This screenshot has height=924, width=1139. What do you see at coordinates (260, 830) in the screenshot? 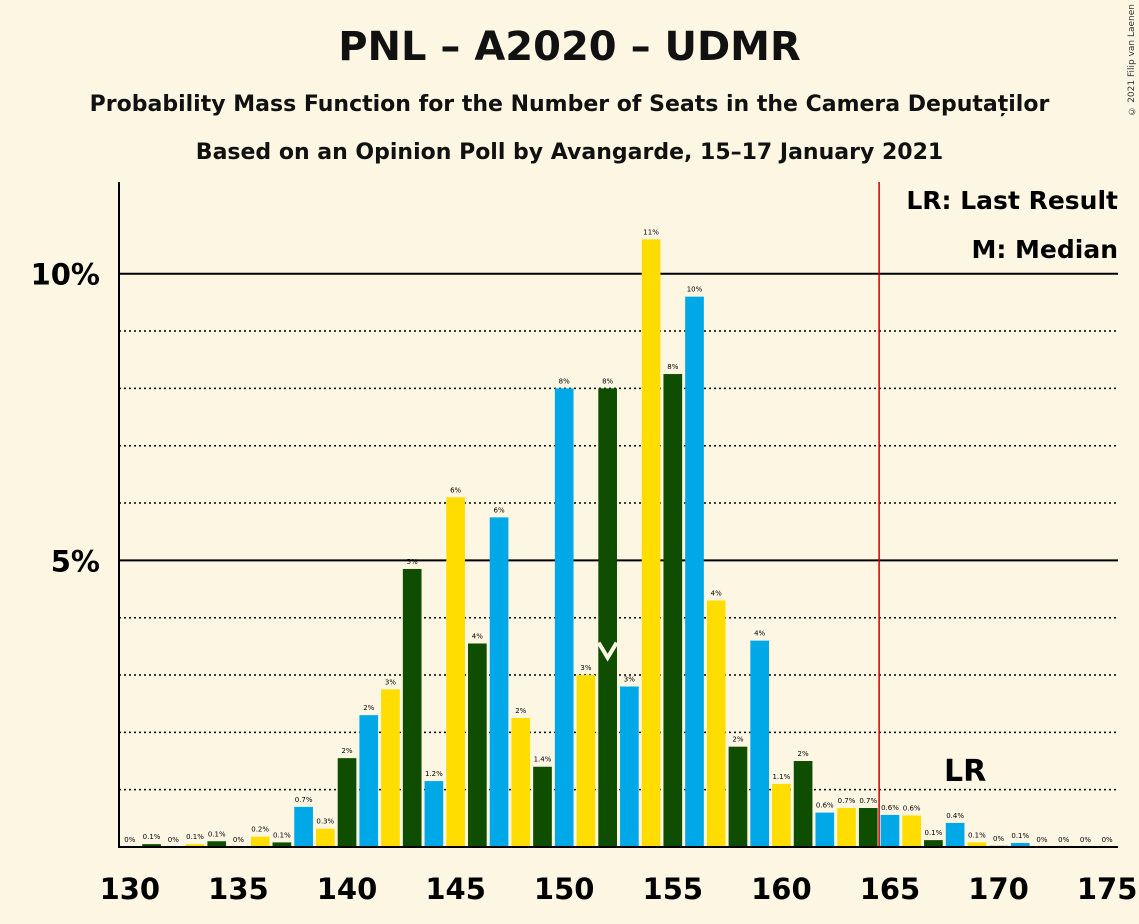
I see `bar-value-label: 0.2%` at bounding box center [260, 830].